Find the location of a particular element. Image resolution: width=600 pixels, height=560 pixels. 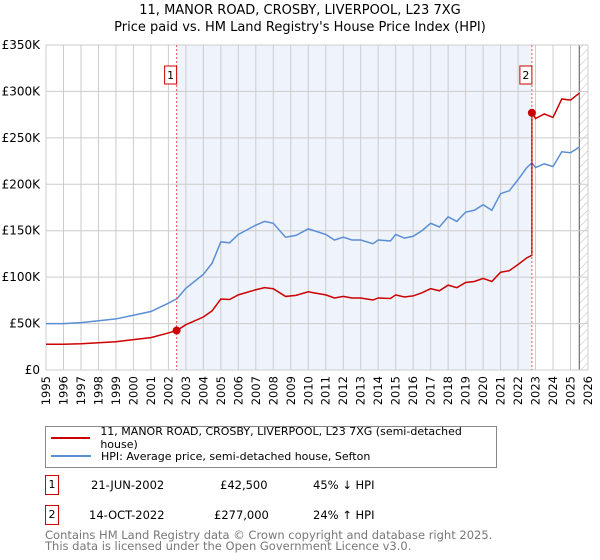

x-tick-label: 2001 is located at coordinates (151, 390).